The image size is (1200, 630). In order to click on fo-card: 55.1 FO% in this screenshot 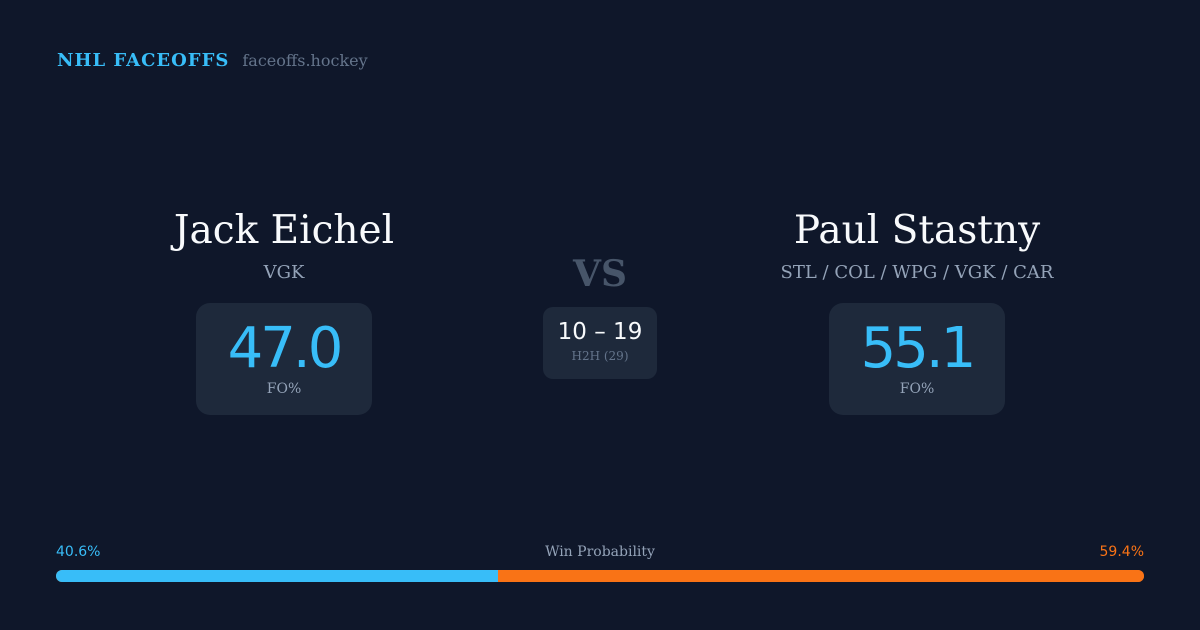, I will do `click(917, 359)`.